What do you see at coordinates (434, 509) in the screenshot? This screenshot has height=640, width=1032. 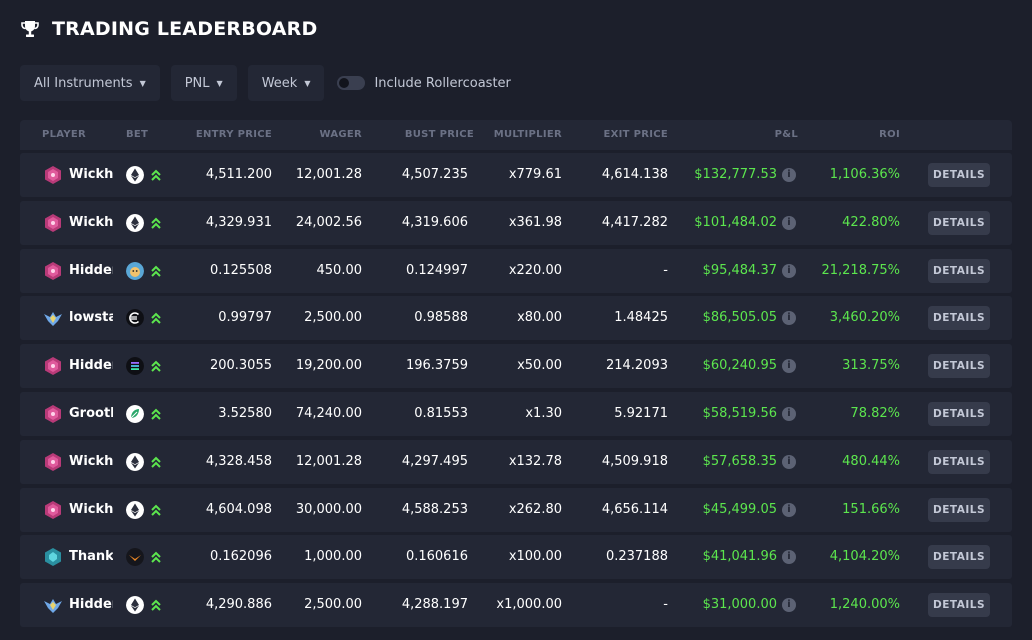 I see `bust-price-cell: 4,588.253` at bounding box center [434, 509].